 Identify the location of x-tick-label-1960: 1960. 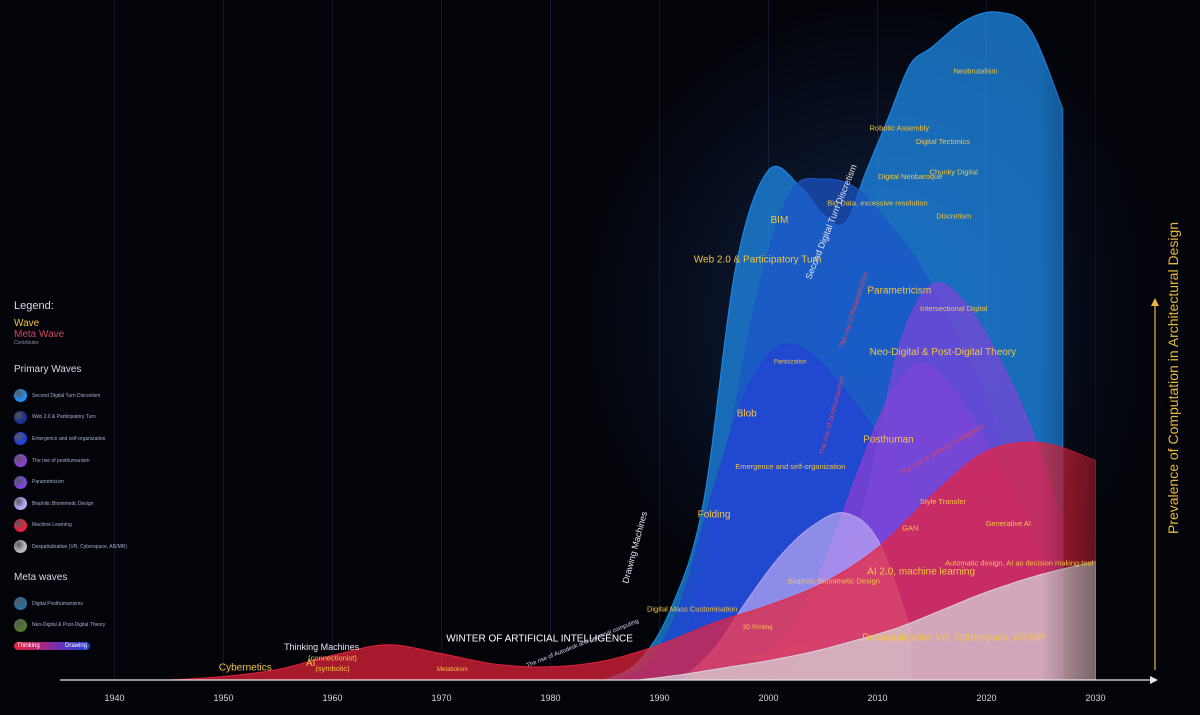
(332, 698).